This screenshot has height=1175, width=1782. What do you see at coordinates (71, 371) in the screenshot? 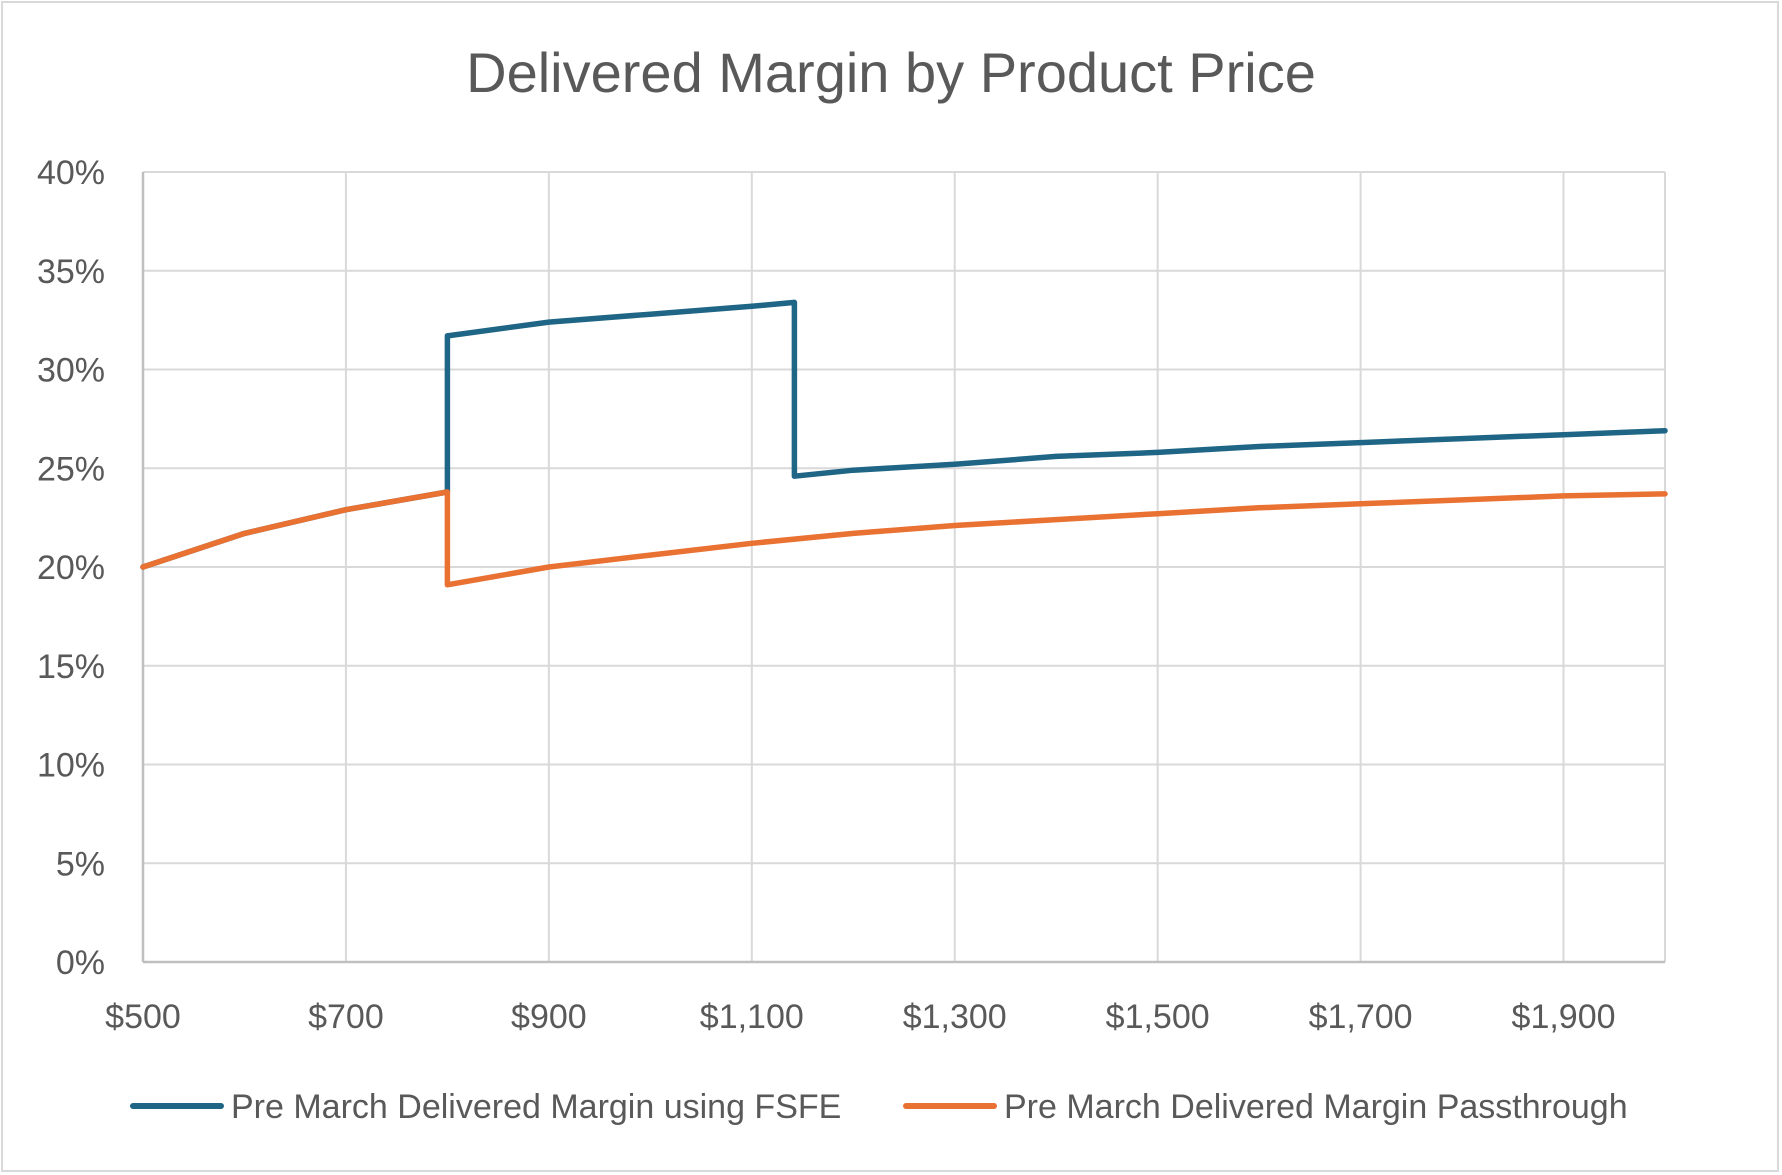
I see `y-tick-label: 30%` at bounding box center [71, 371].